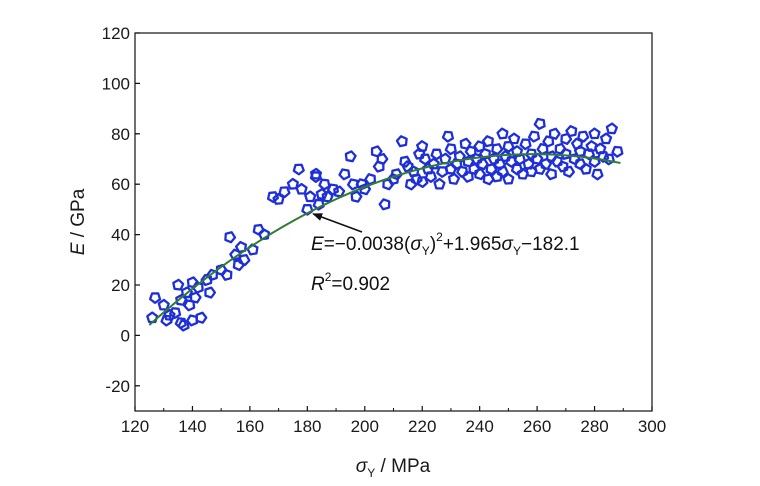 The width and height of the screenshot is (760, 486). Describe the element at coordinates (120, 235) in the screenshot. I see `y-tick-label: 40` at that location.